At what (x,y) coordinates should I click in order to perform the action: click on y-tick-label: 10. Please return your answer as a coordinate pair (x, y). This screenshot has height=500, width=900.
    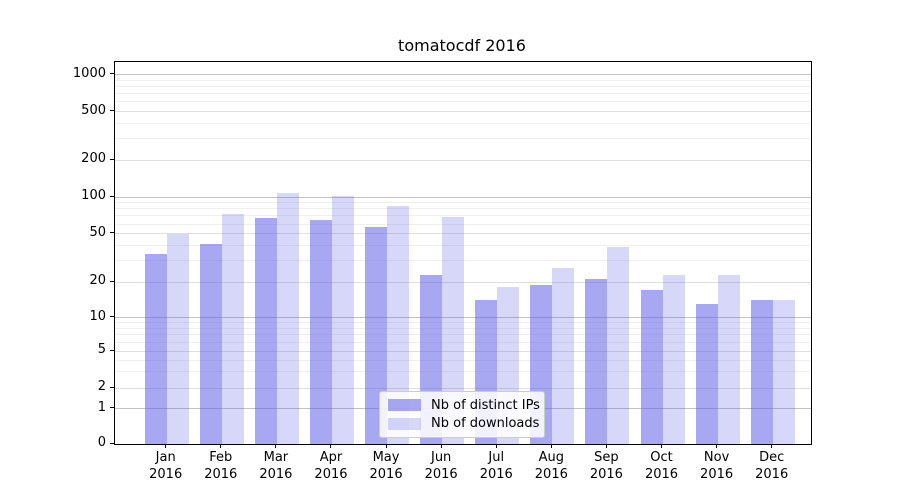
    Looking at the image, I should click on (97, 316).